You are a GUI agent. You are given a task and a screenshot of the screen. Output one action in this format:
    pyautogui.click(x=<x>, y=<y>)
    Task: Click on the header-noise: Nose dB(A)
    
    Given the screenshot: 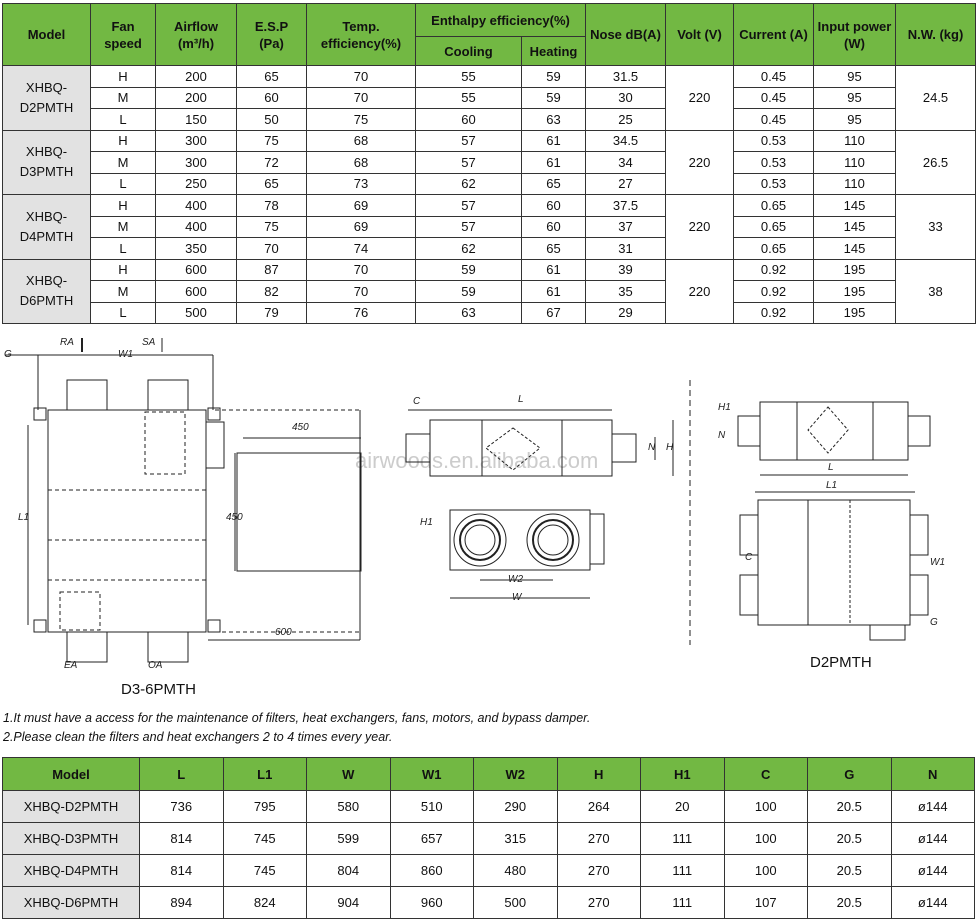 What is the action you would take?
    pyautogui.click(x=626, y=34)
    